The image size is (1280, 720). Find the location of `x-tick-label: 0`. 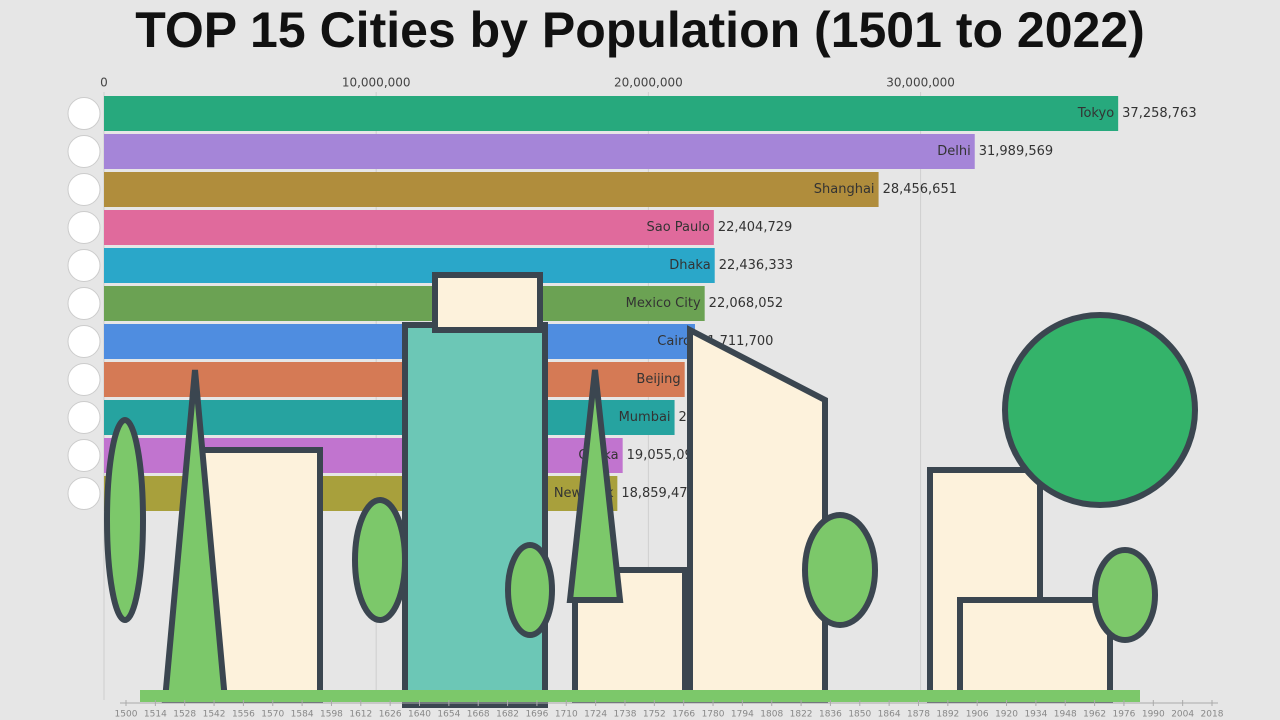

x-tick-label: 0 is located at coordinates (104, 83).